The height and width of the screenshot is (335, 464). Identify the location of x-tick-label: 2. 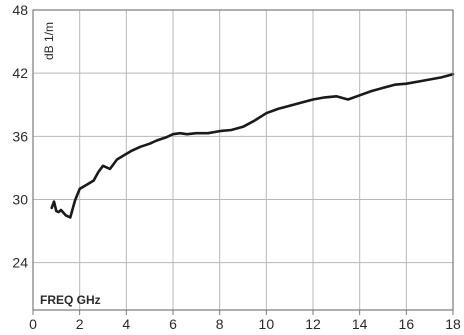
(80, 324).